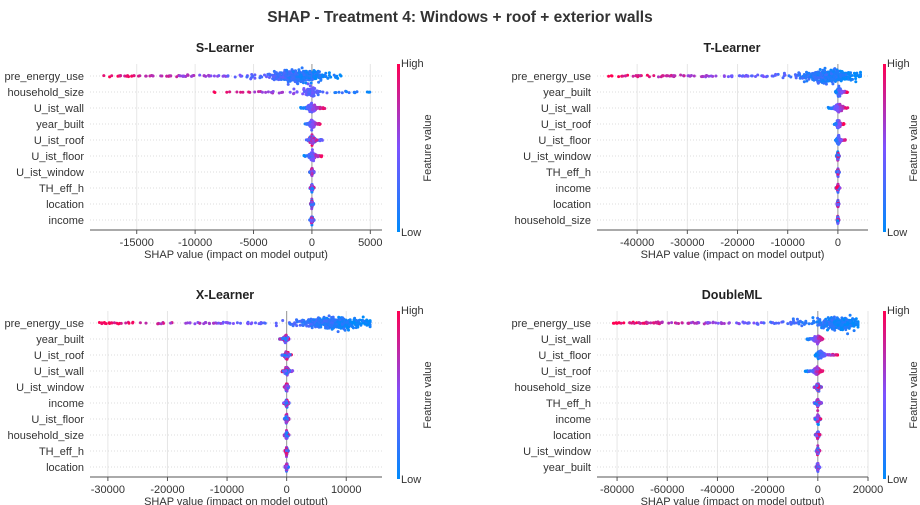  Describe the element at coordinates (914, 147) in the screenshot. I see `colorbar-label: Feature value` at that location.